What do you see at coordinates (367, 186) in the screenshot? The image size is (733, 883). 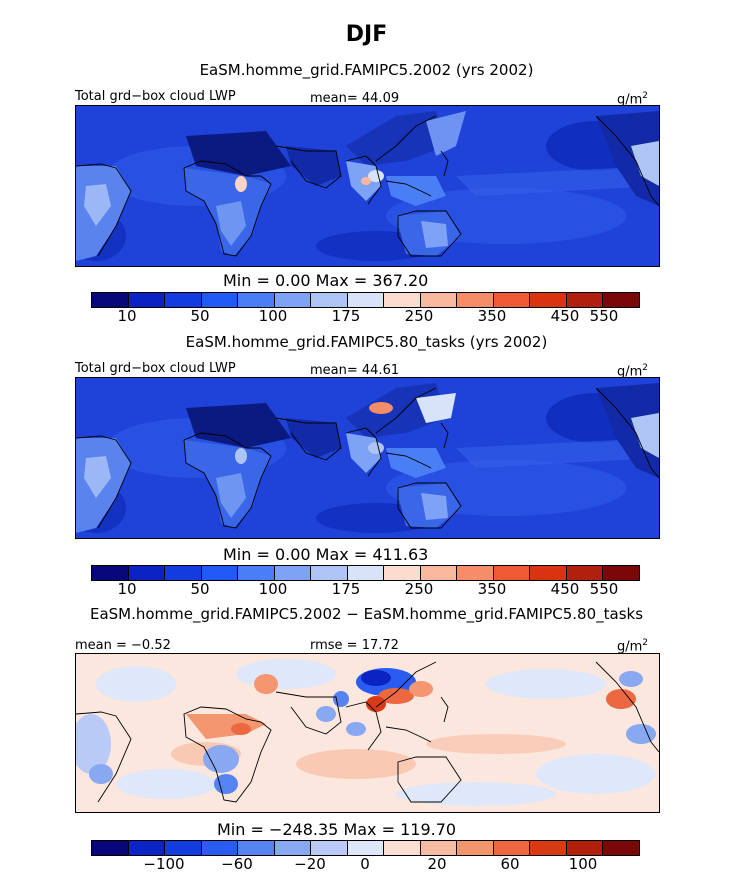 I see `panel-1-map` at bounding box center [367, 186].